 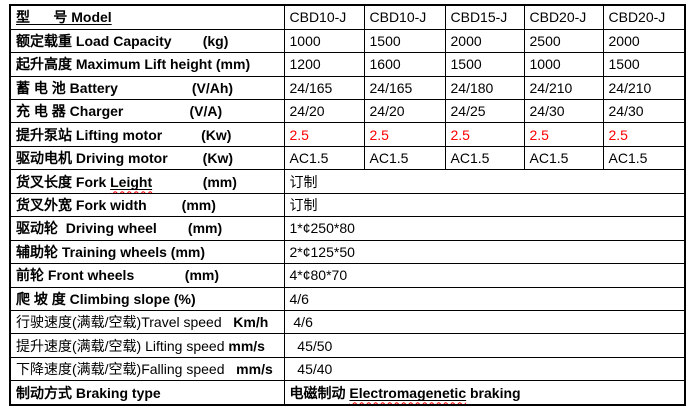 I want to click on row-label: 辅助轮 Training wheels (mm), so click(x=147, y=252).